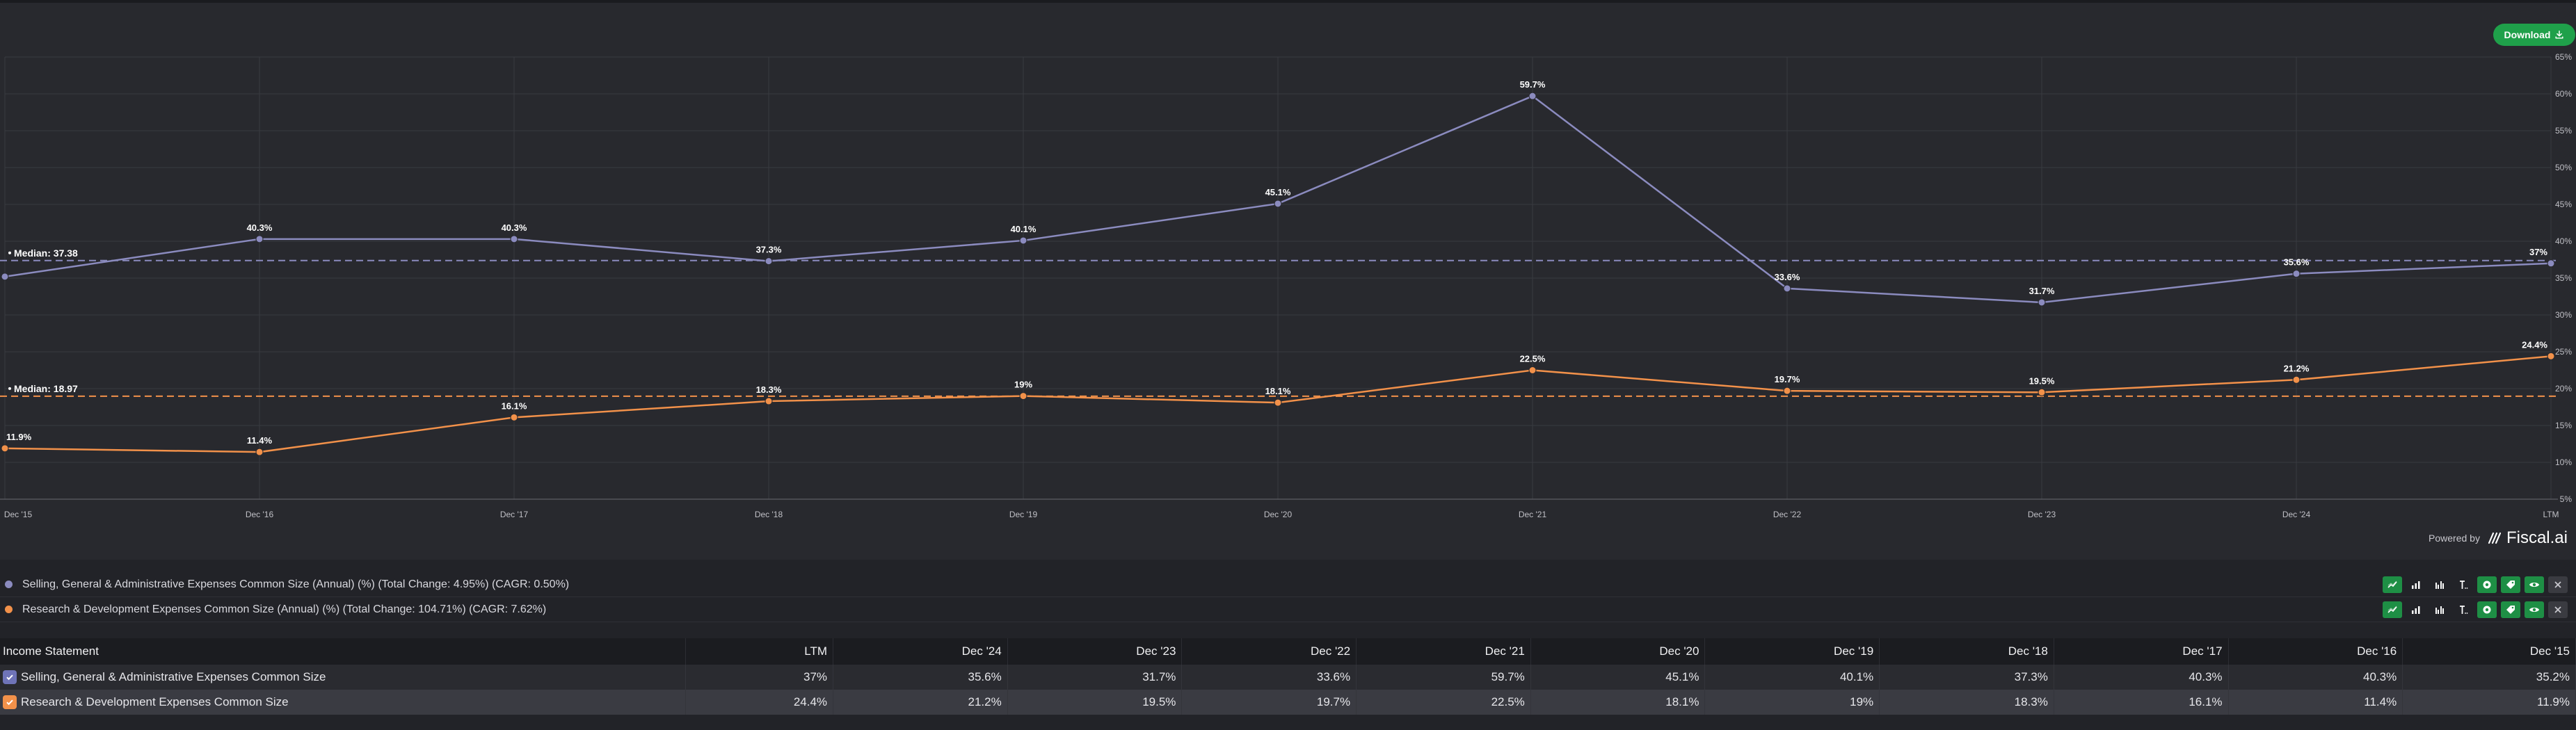 This screenshot has width=2576, height=730. Describe the element at coordinates (2559, 35) in the screenshot. I see `download-icon` at that location.